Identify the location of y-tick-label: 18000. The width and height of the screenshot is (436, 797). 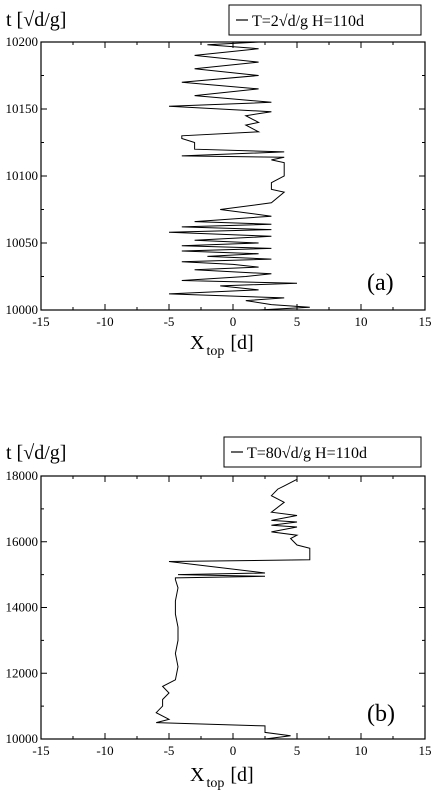
(22, 475).